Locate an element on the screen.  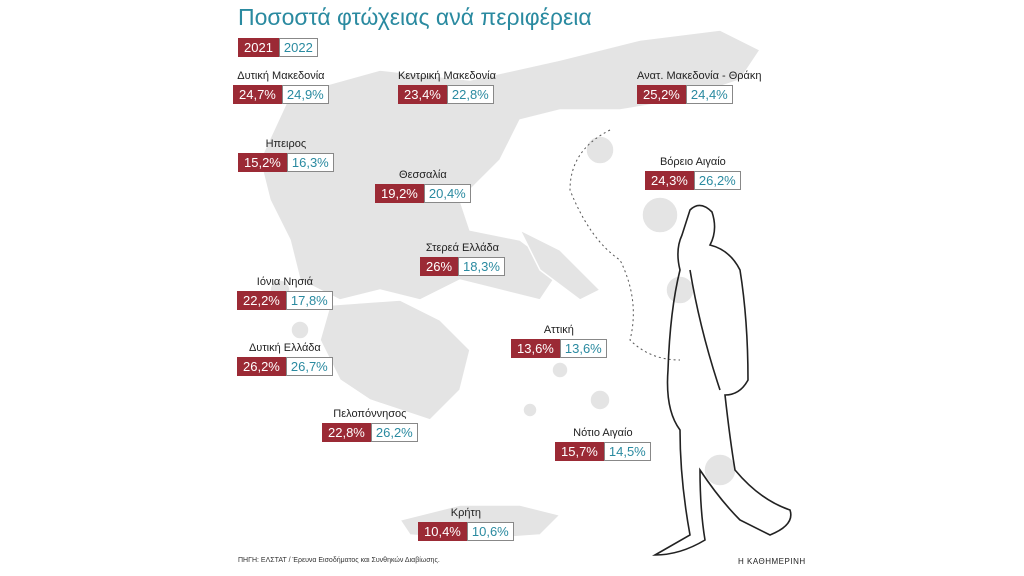
region-label: Νότιο Αιγαίο 15,7% 14,5% is located at coordinates (603, 444).